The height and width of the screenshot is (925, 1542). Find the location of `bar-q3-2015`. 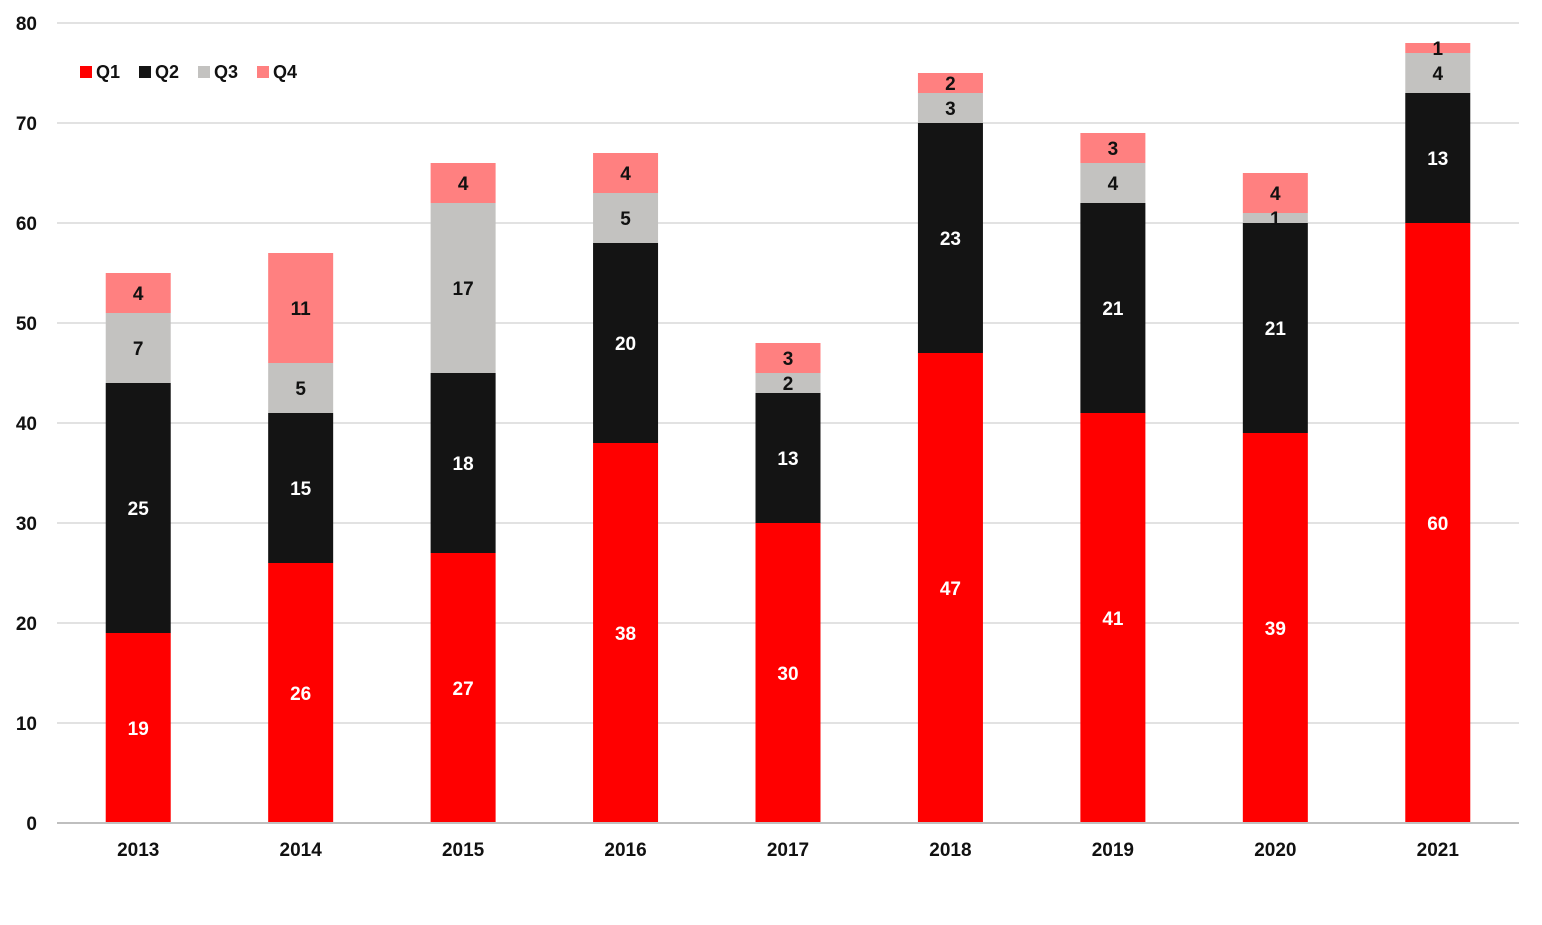

bar-q3-2015 is located at coordinates (463, 288).